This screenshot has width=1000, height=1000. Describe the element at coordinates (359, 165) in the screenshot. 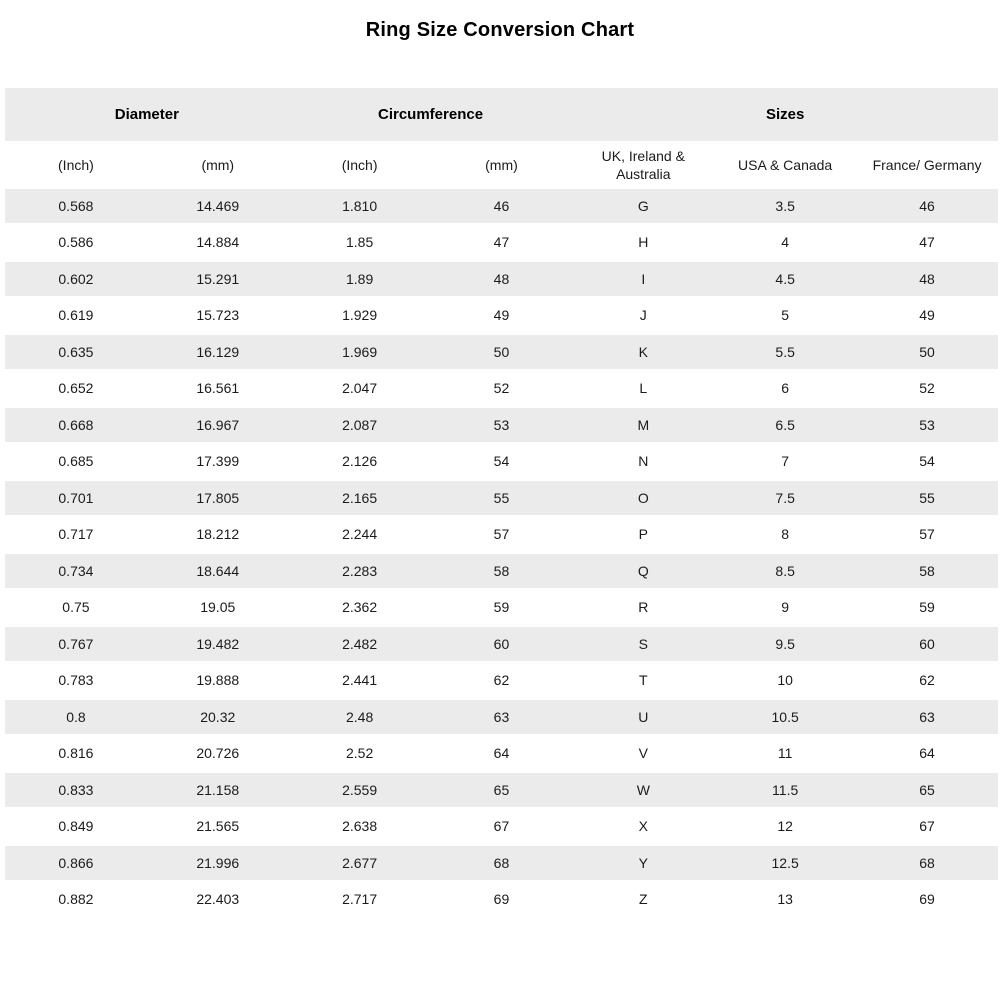

I see `column-header-circumference-inch: (Inch)` at that location.